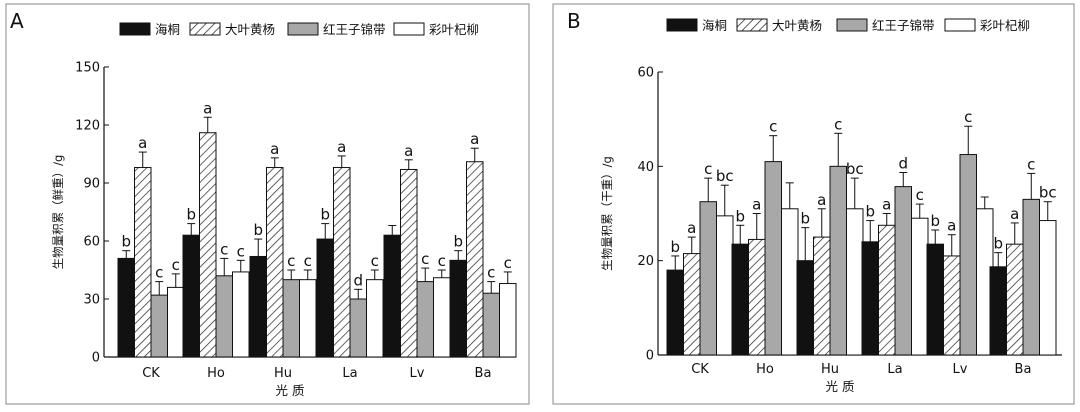 The image size is (1080, 412). Describe the element at coordinates (650, 356) in the screenshot. I see `y-tick-label: 0` at that location.